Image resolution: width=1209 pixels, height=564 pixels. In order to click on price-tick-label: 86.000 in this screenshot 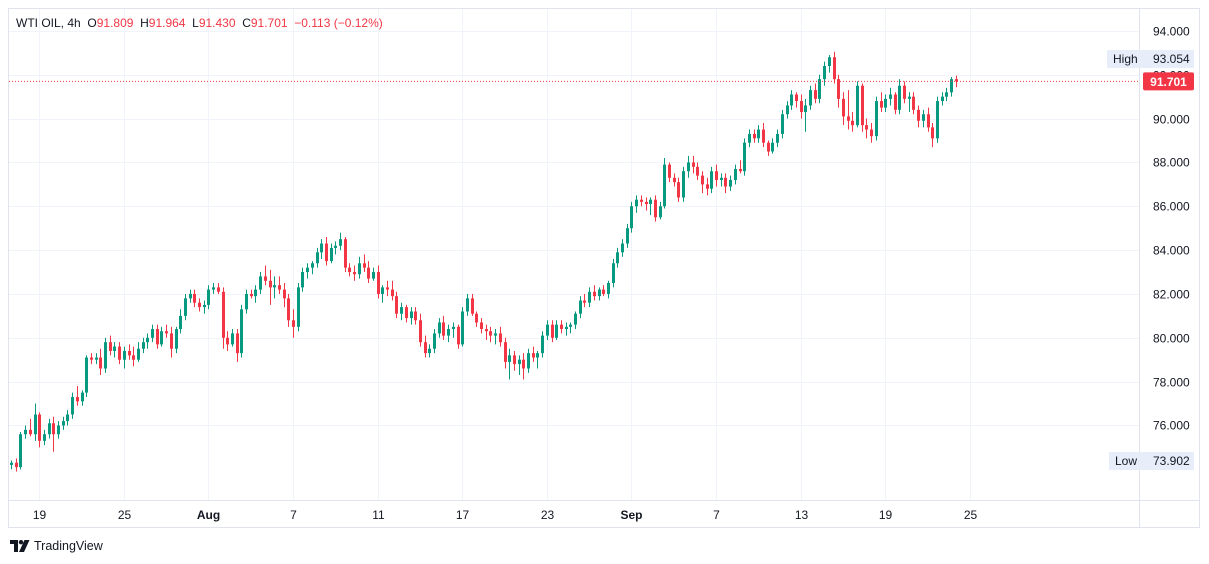, I will do `click(1171, 207)`.